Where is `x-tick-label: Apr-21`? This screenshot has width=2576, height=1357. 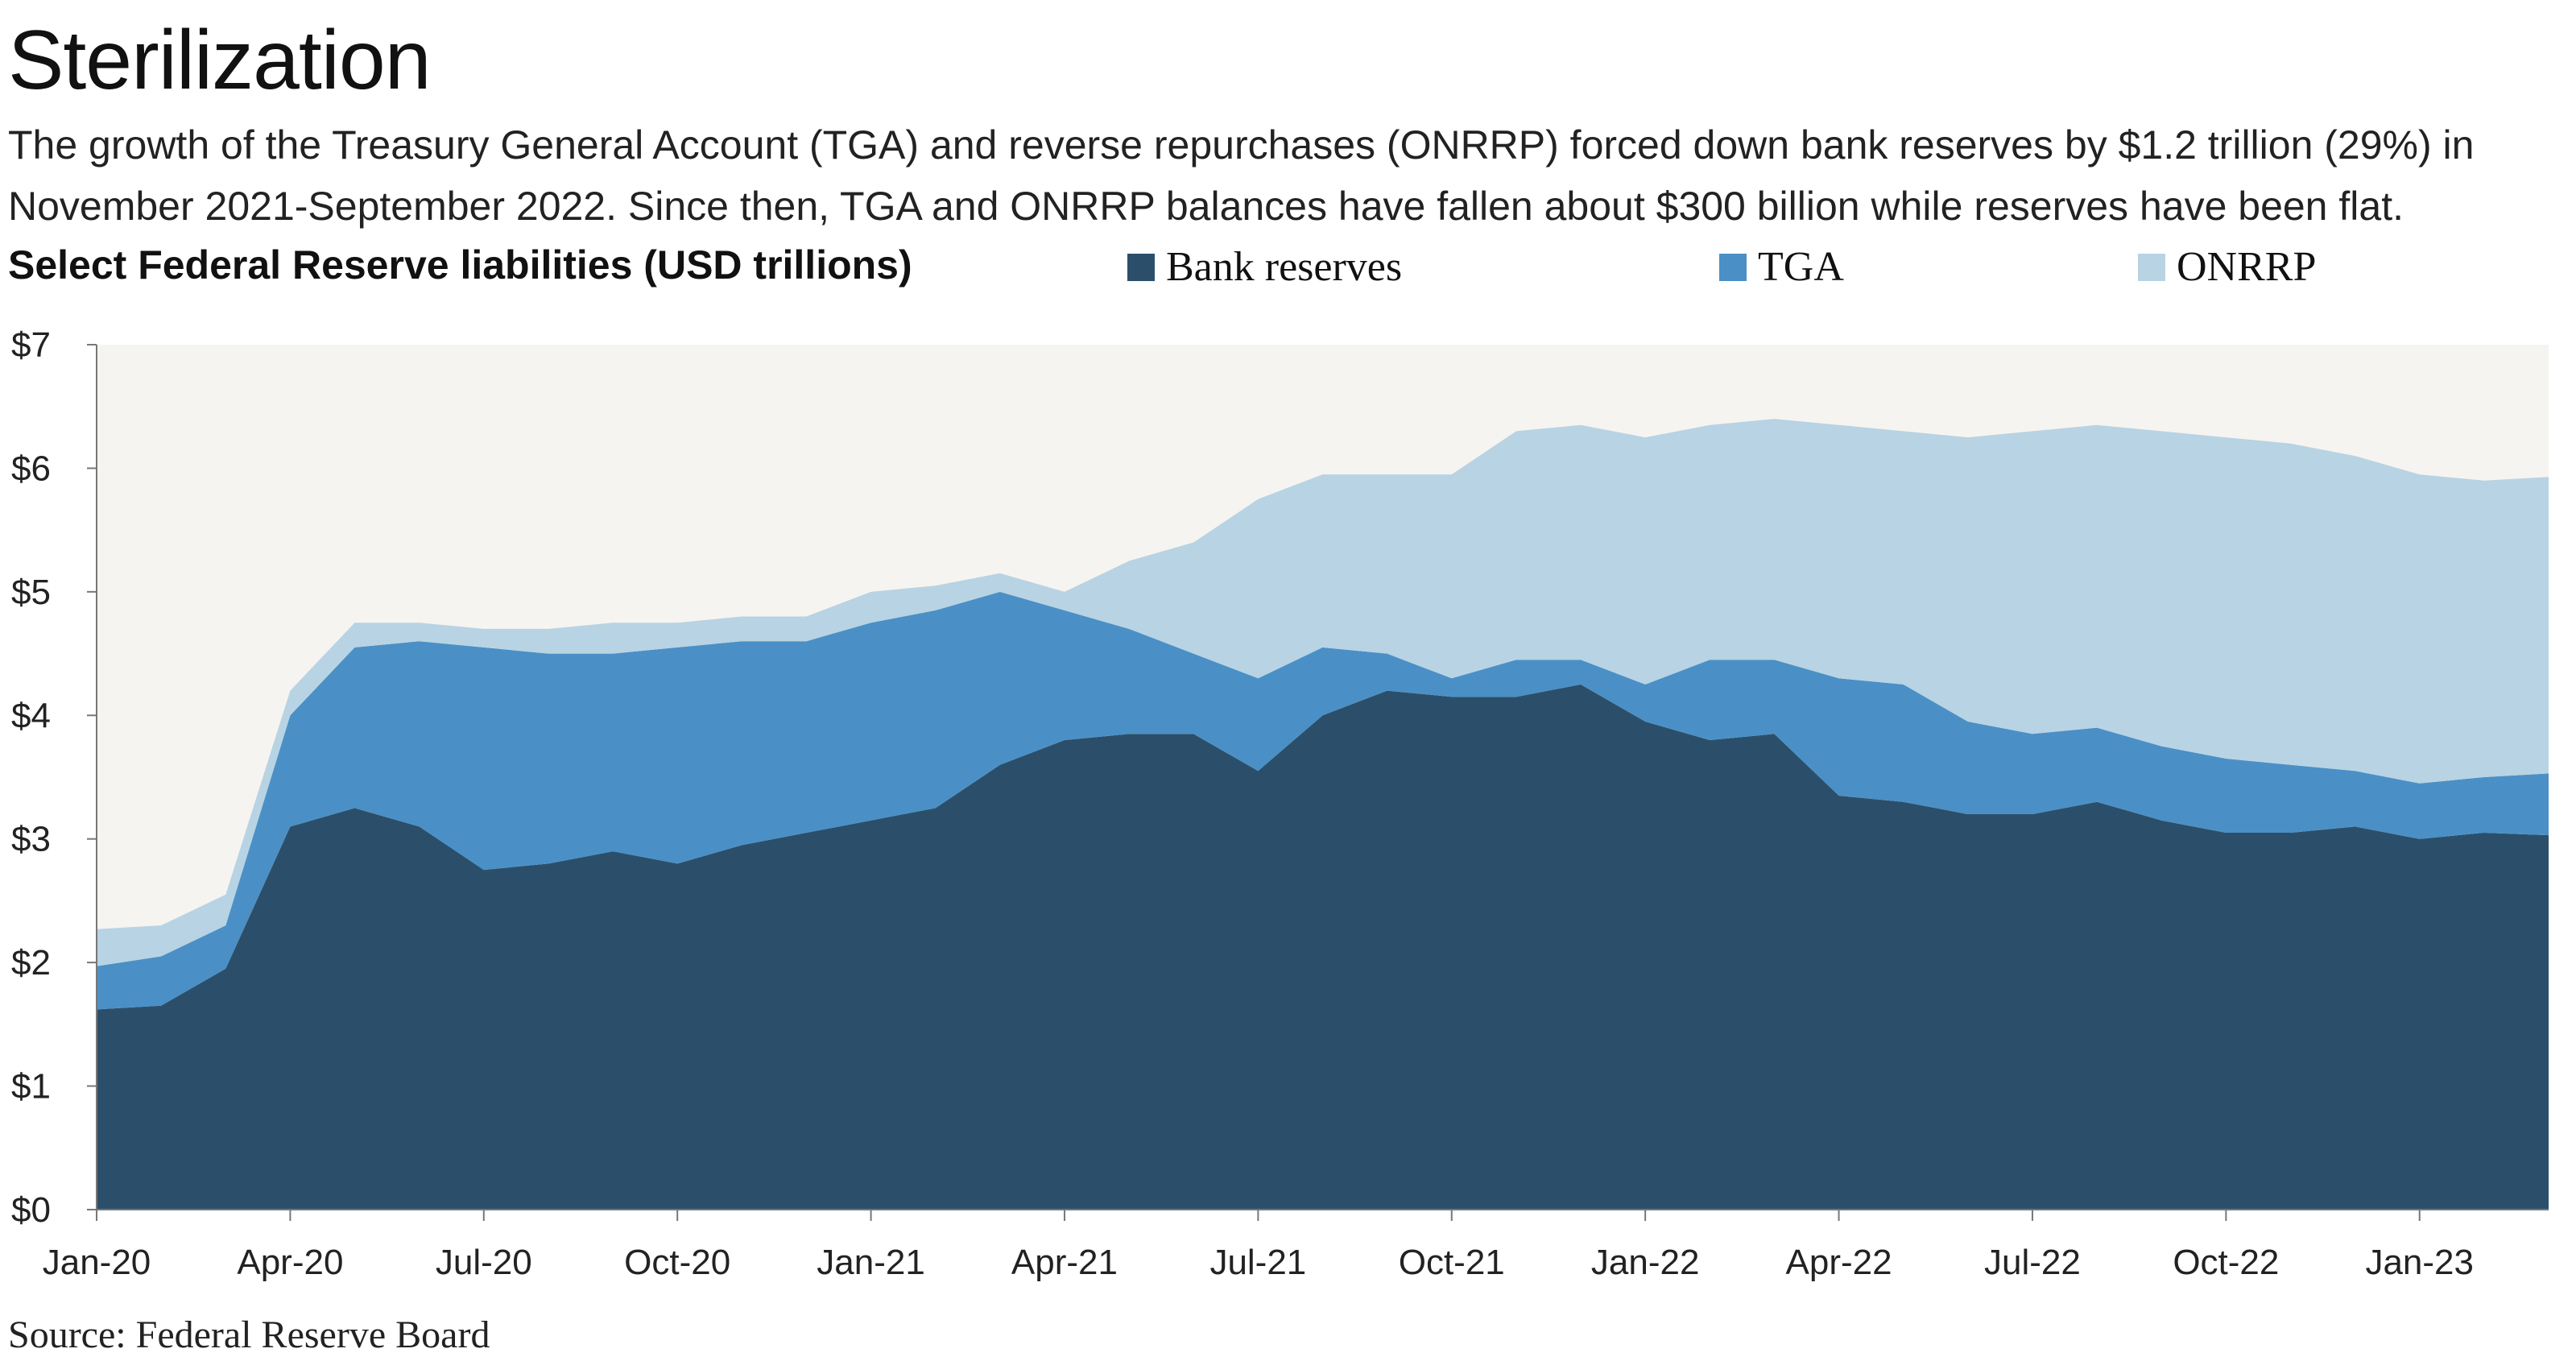 x-tick-label: Apr-21 is located at coordinates (1064, 1262).